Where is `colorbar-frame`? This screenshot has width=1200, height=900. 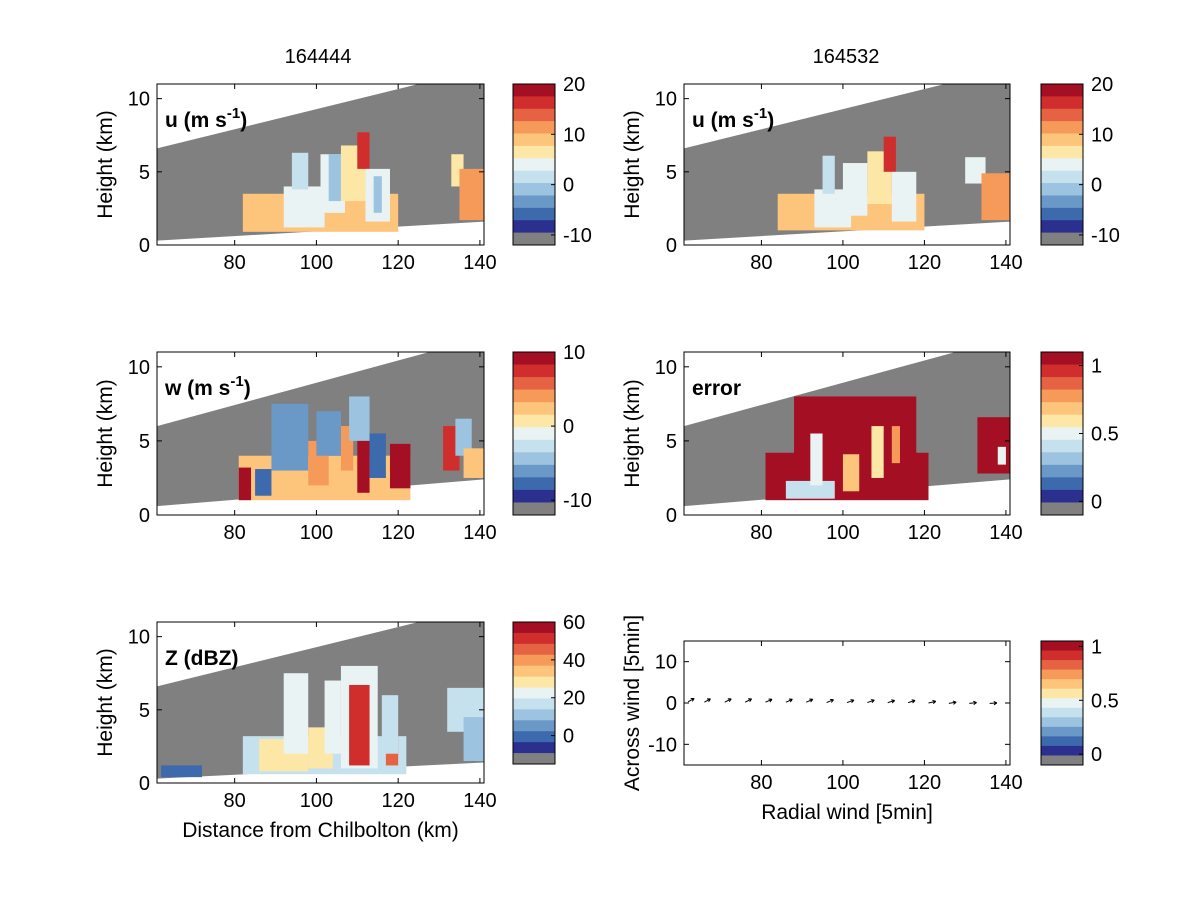
colorbar-frame is located at coordinates (534, 433).